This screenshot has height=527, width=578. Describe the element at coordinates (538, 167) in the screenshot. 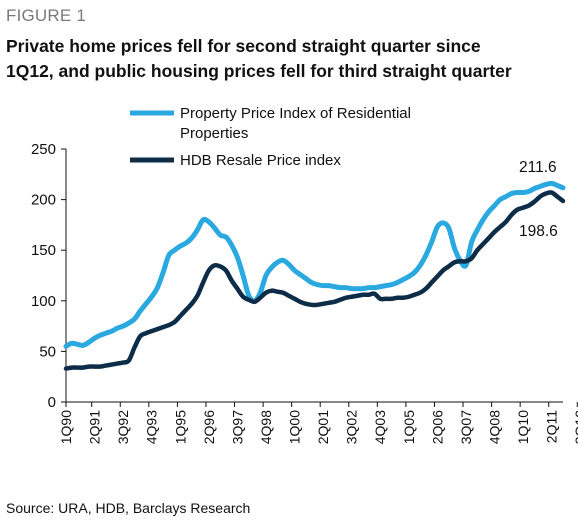

I see `annotation-ppi-last: 211.6` at that location.